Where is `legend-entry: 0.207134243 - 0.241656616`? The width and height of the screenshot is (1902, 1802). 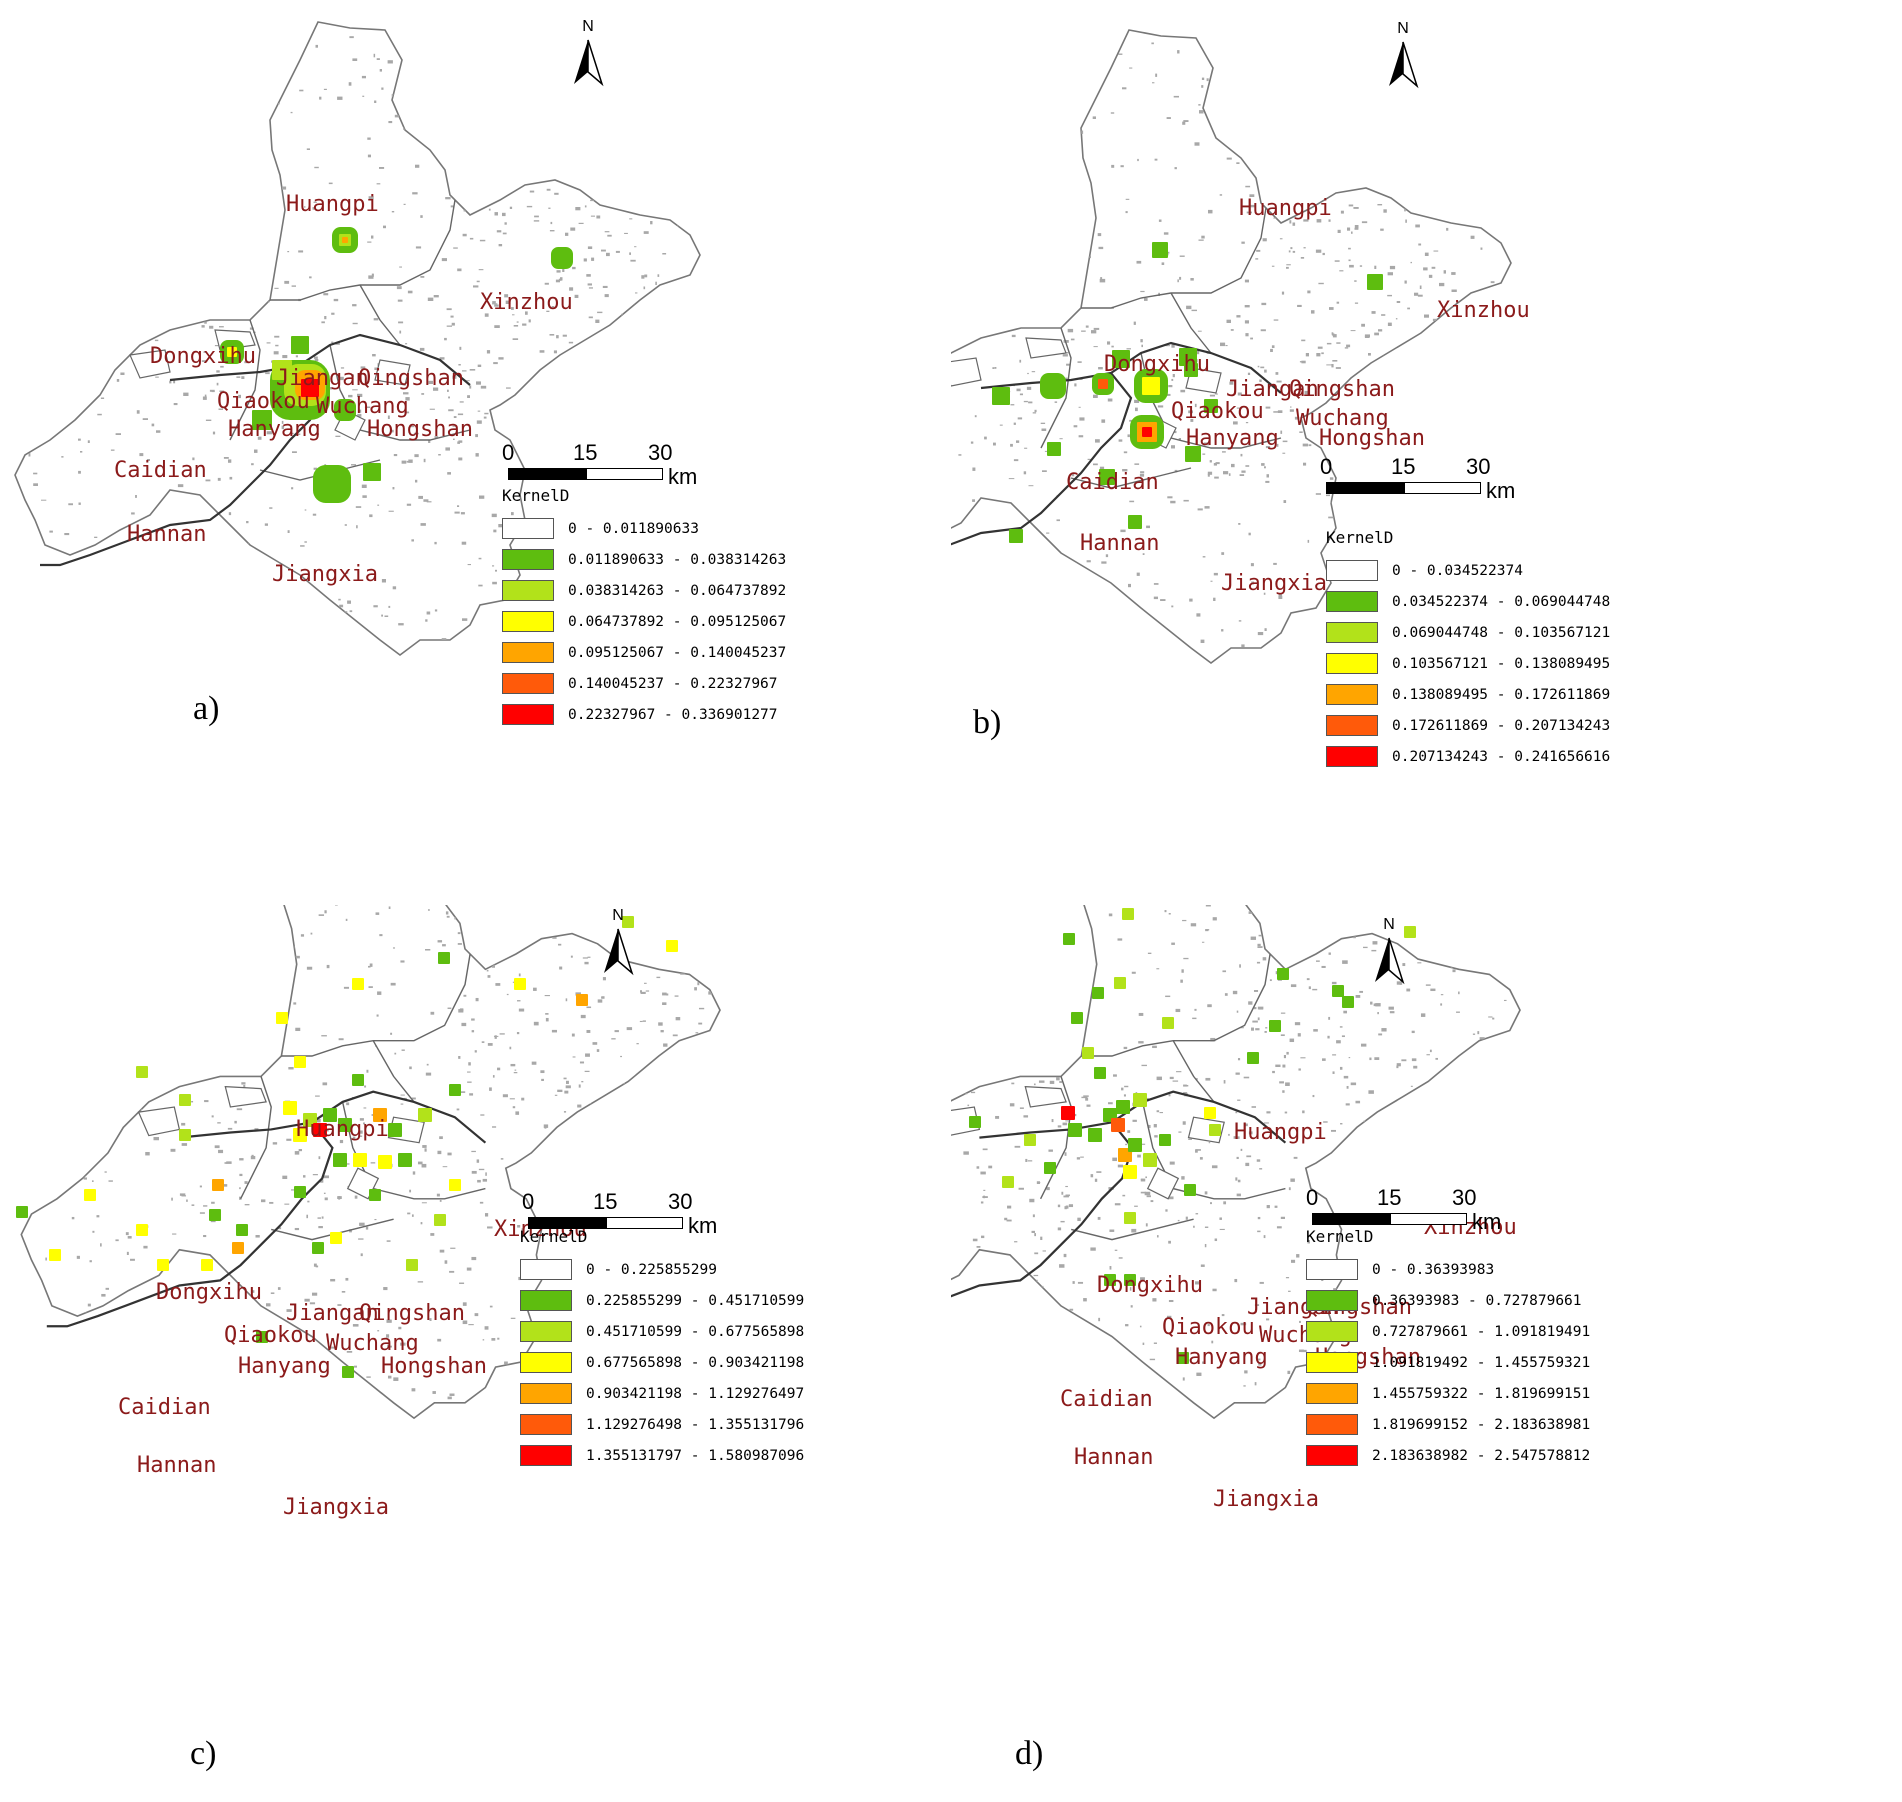 legend-entry: 0.207134243 - 0.241656616 is located at coordinates (1468, 756).